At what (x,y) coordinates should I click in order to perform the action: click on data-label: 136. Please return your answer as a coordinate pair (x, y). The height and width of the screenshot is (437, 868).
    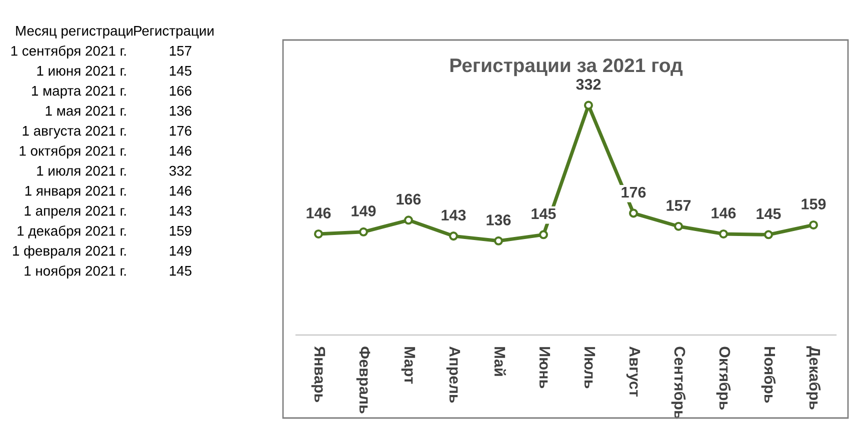
    Looking at the image, I should click on (498, 220).